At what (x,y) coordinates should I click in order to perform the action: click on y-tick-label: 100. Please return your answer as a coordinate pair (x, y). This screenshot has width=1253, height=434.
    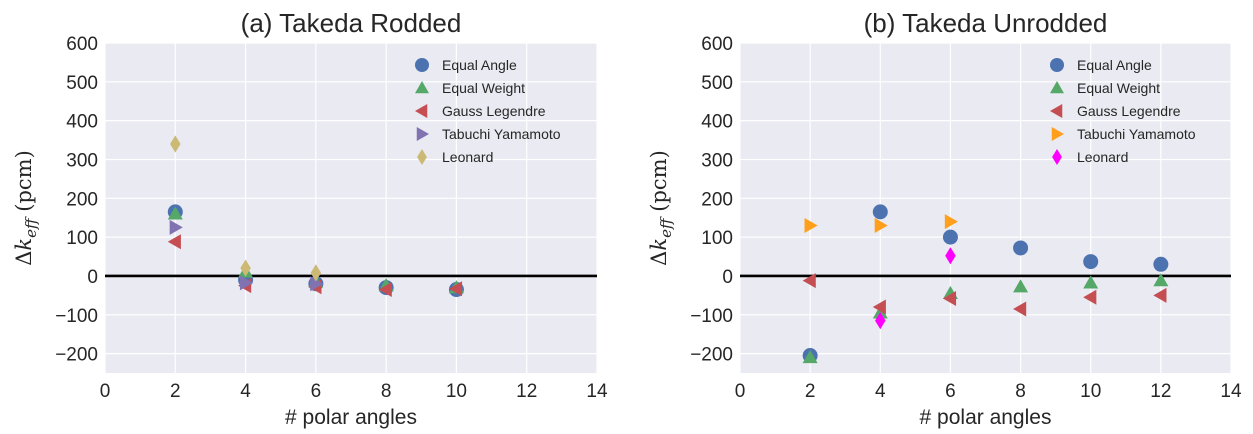
    Looking at the image, I should click on (82, 238).